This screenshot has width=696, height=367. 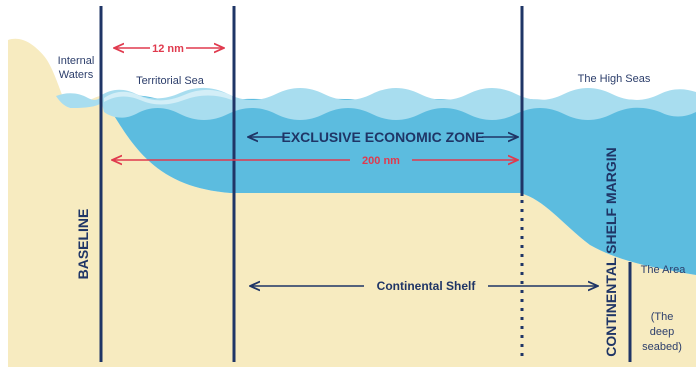 What do you see at coordinates (427, 286) in the screenshot?
I see `continental-shelf-label: Continental Shelf` at bounding box center [427, 286].